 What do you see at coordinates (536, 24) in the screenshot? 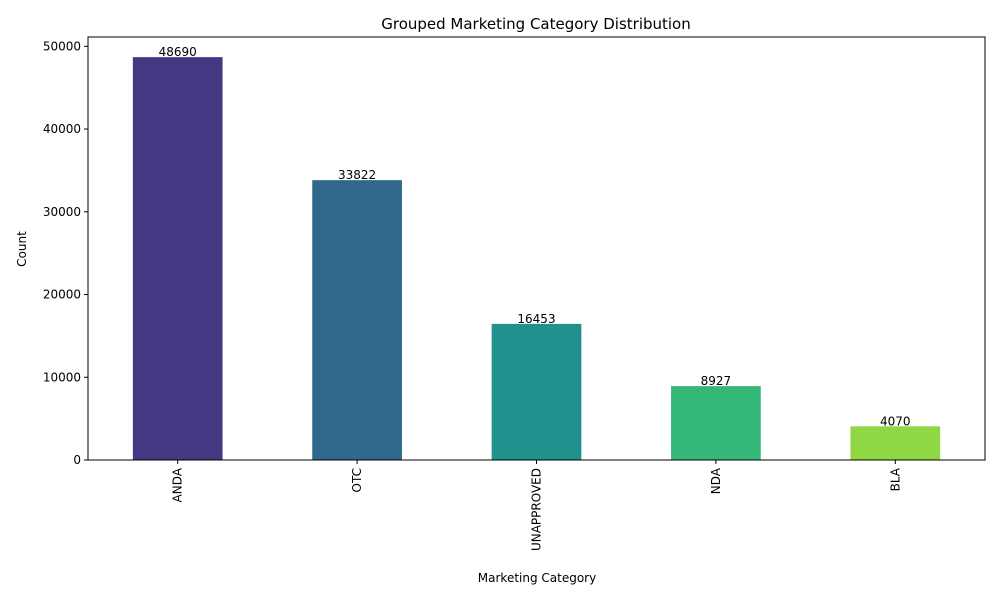
I see `chart-title: Grouped Marketing Category Distribution` at bounding box center [536, 24].